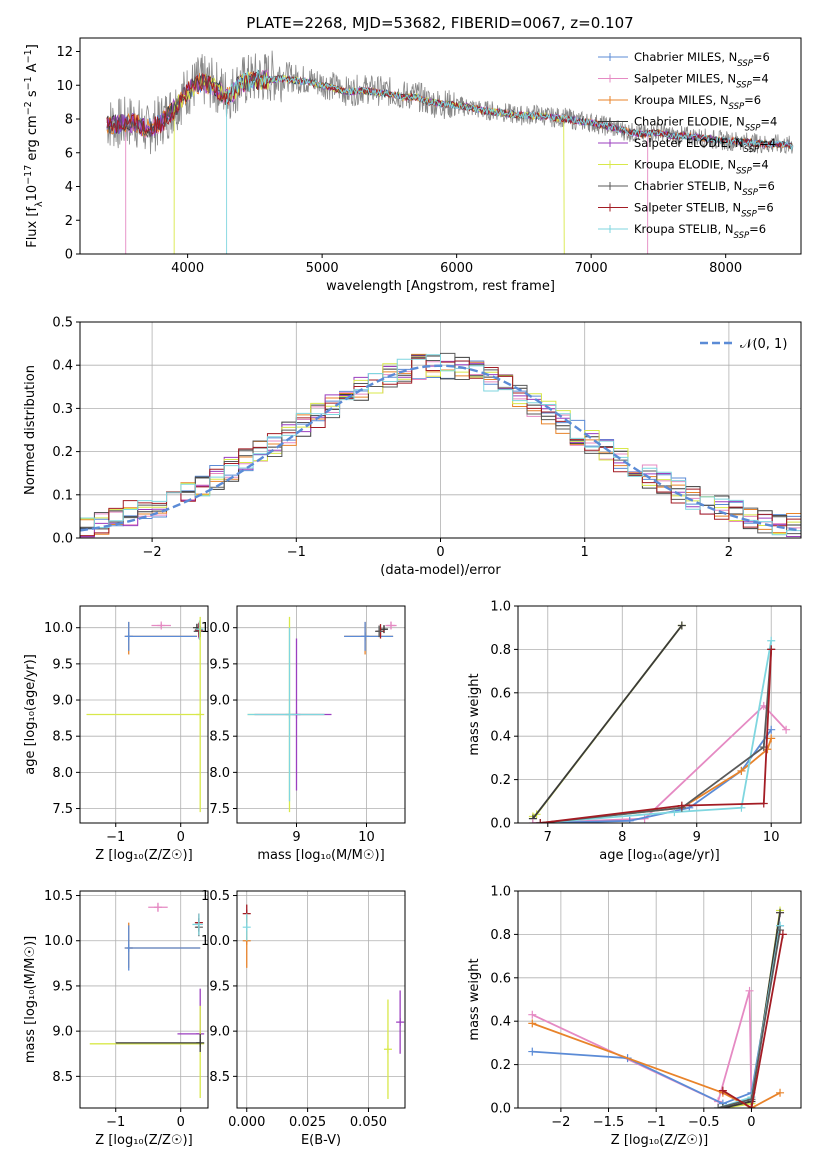 The width and height of the screenshot is (819, 1170). What do you see at coordinates (69, 255) in the screenshot?
I see `y-tick-label: 0` at bounding box center [69, 255].